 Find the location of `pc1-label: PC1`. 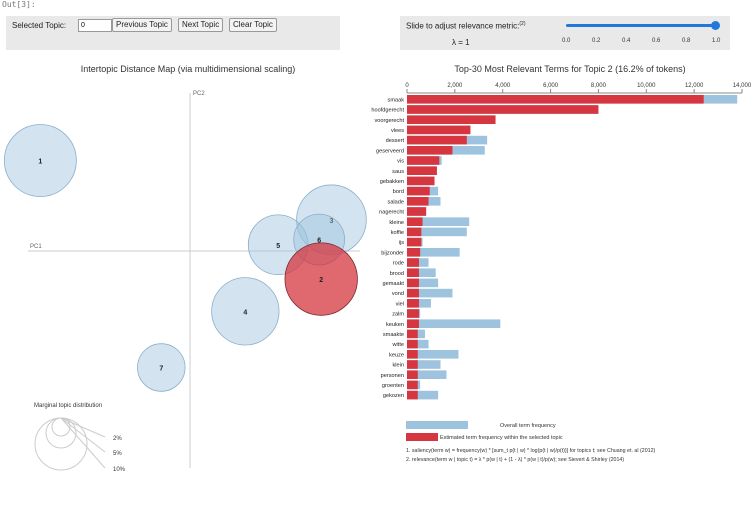

pc1-label: PC1 is located at coordinates (36, 247).